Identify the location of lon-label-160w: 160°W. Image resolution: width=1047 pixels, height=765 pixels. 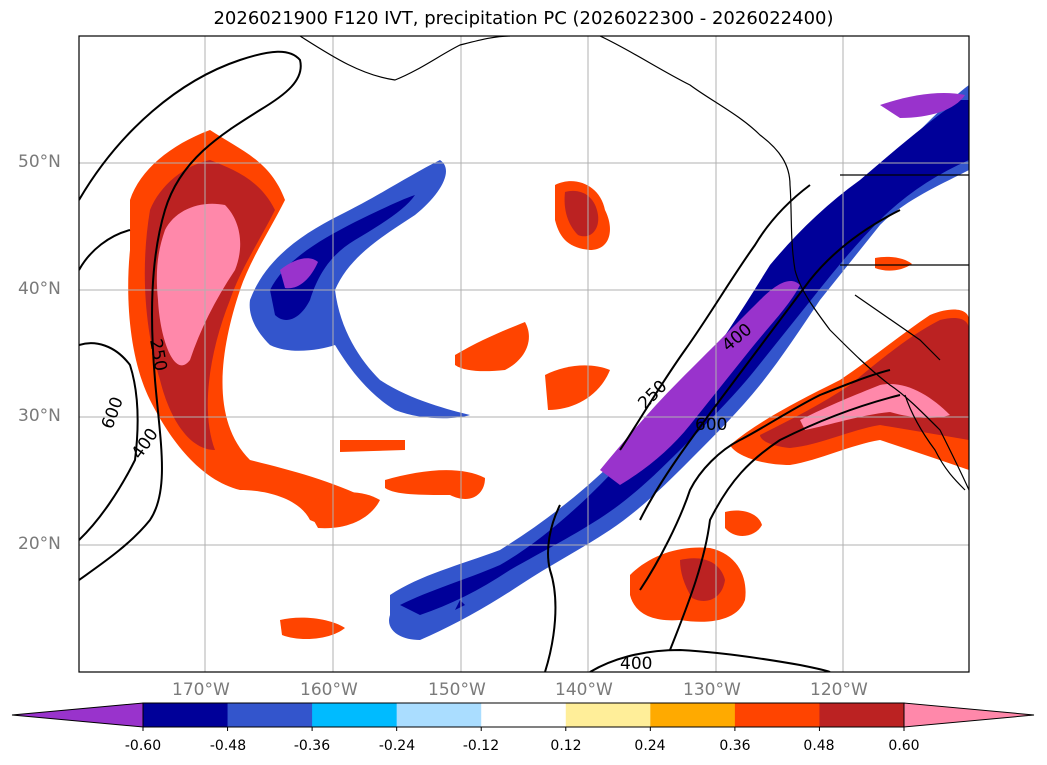
(329, 690).